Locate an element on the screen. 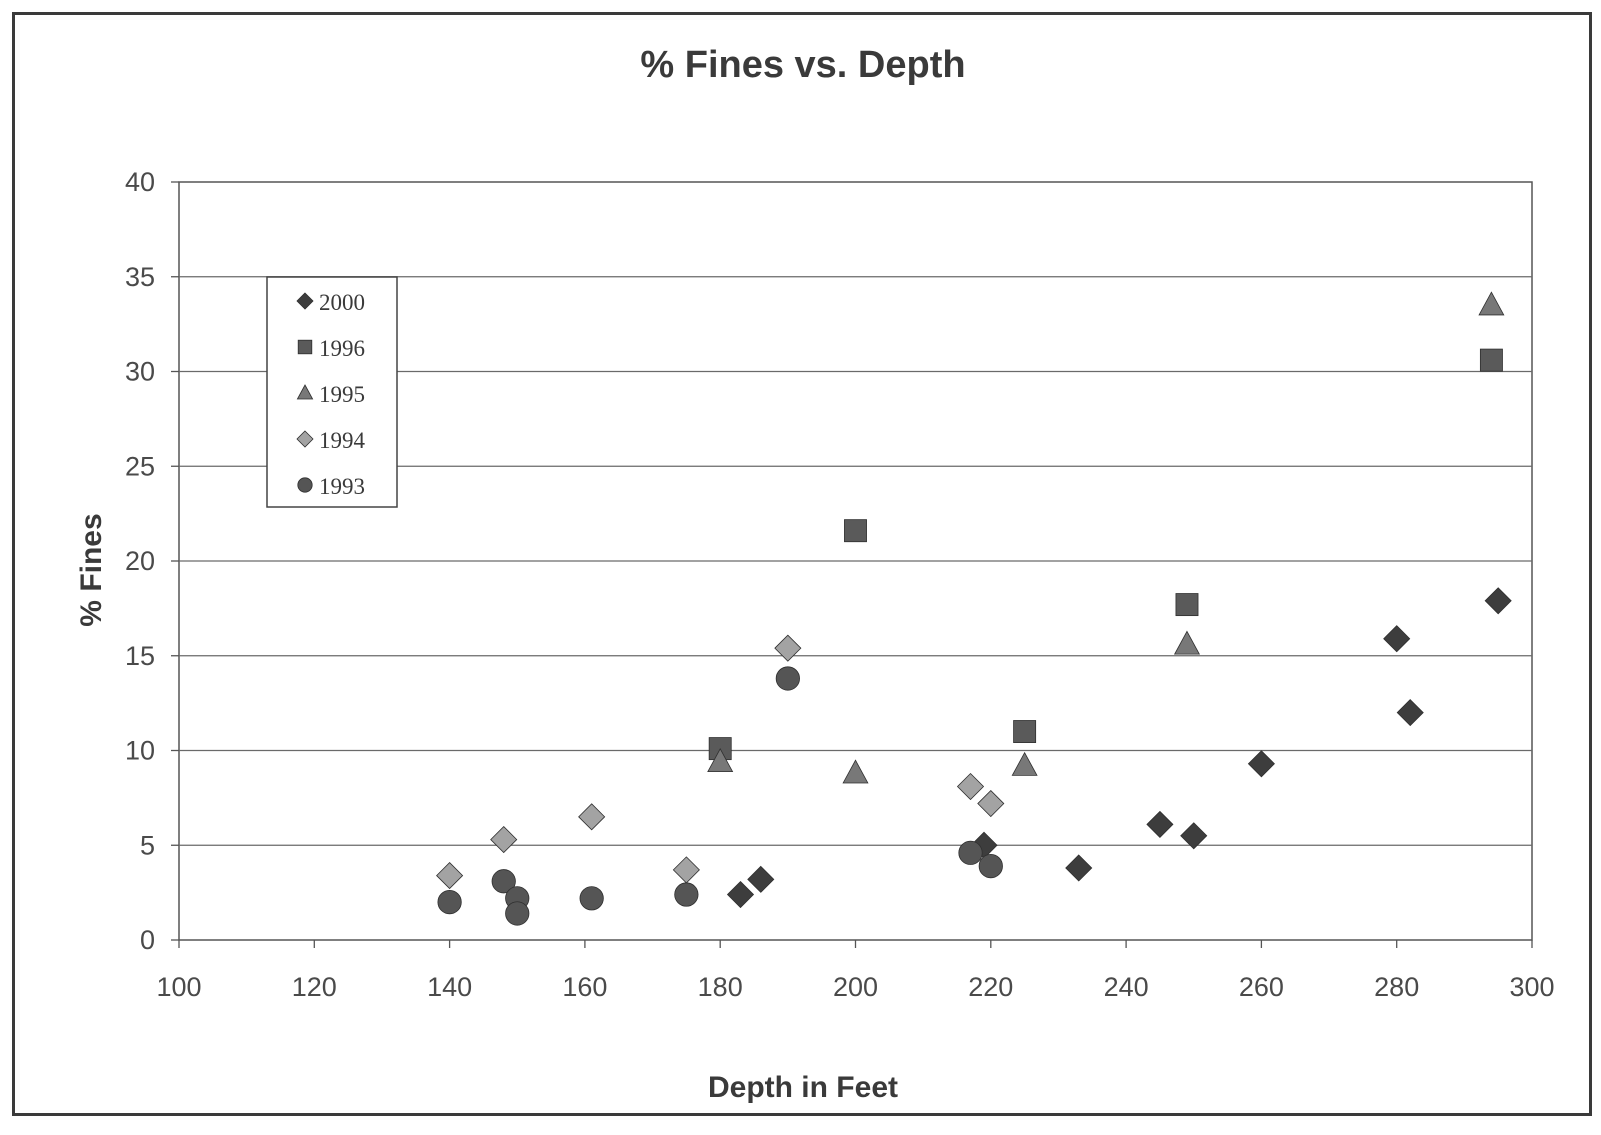  chart-title: % Fines vs. Depth is located at coordinates (802, 65).